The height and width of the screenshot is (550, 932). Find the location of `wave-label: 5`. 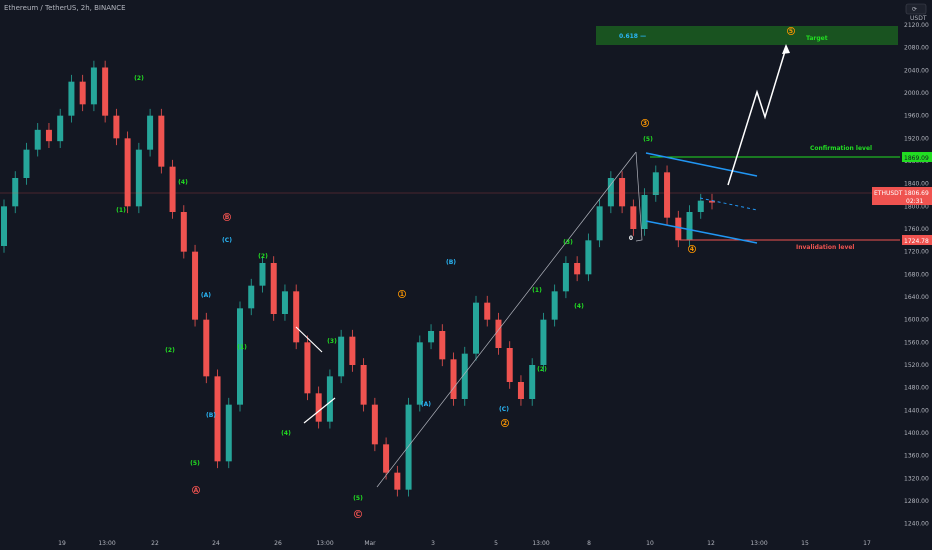

wave-label: 5 is located at coordinates (791, 31).